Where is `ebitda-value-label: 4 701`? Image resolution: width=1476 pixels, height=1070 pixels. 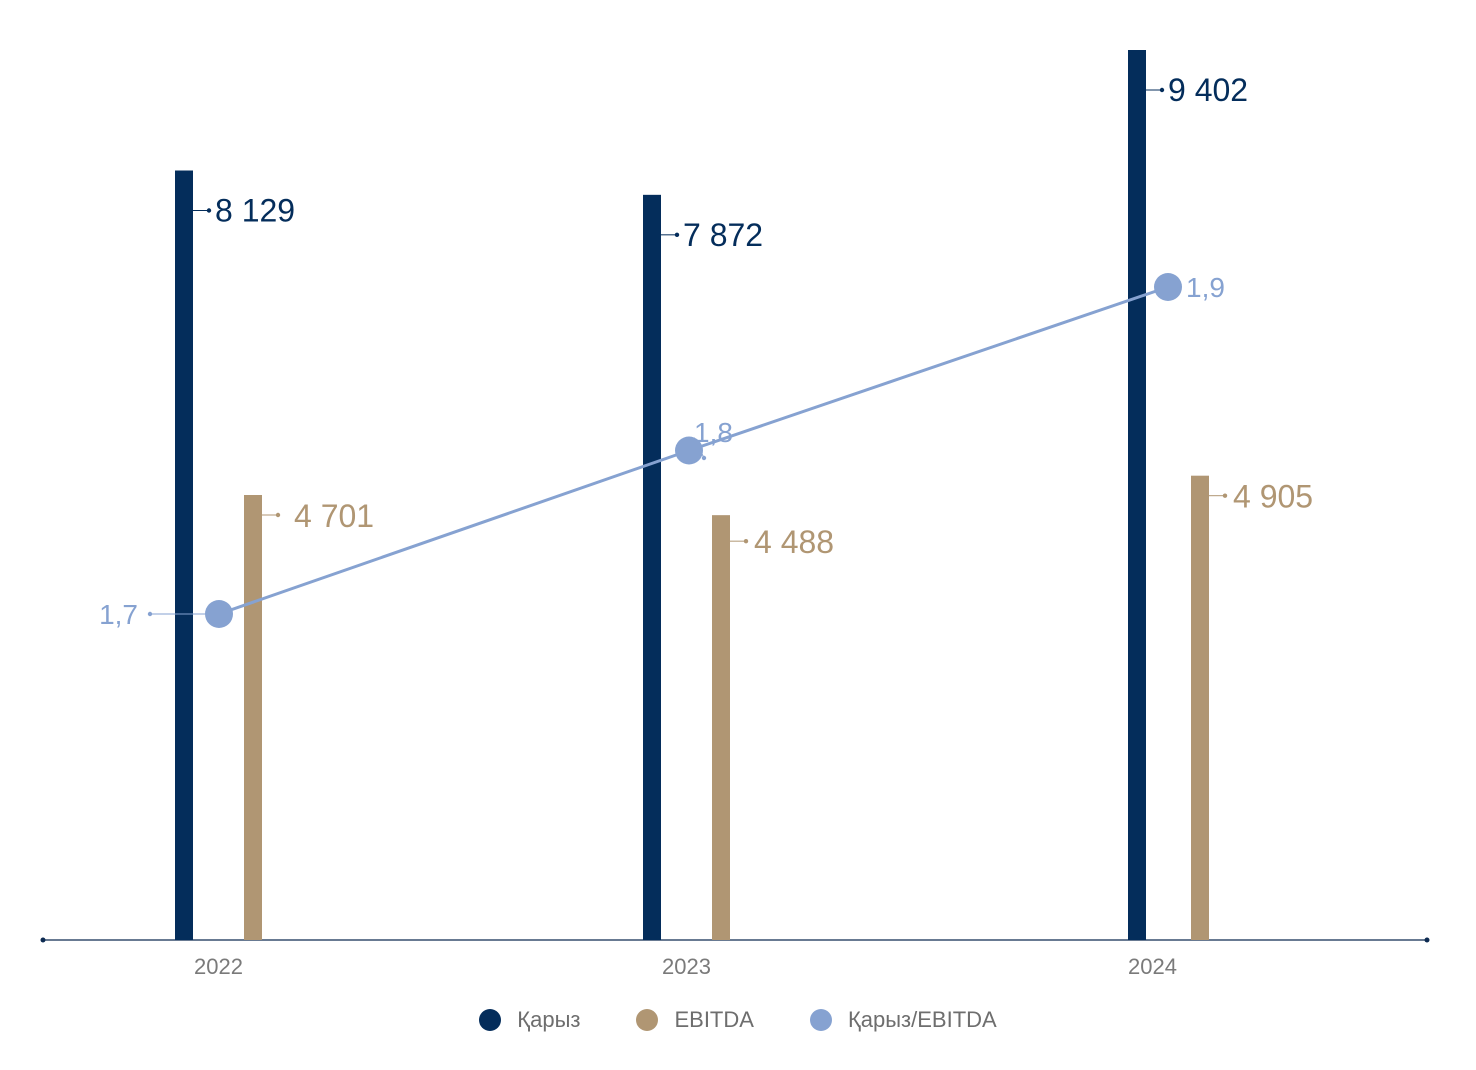
ebitda-value-label: 4 701 is located at coordinates (334, 516).